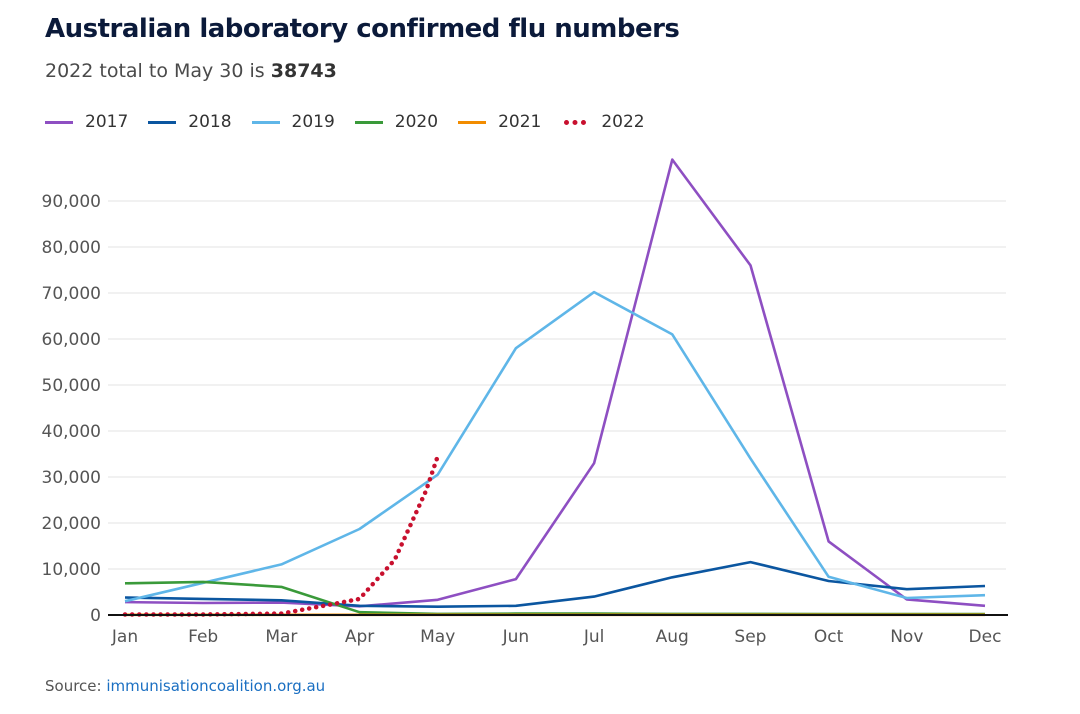  I want to click on legend-item-2020: 2020, so click(396, 122).